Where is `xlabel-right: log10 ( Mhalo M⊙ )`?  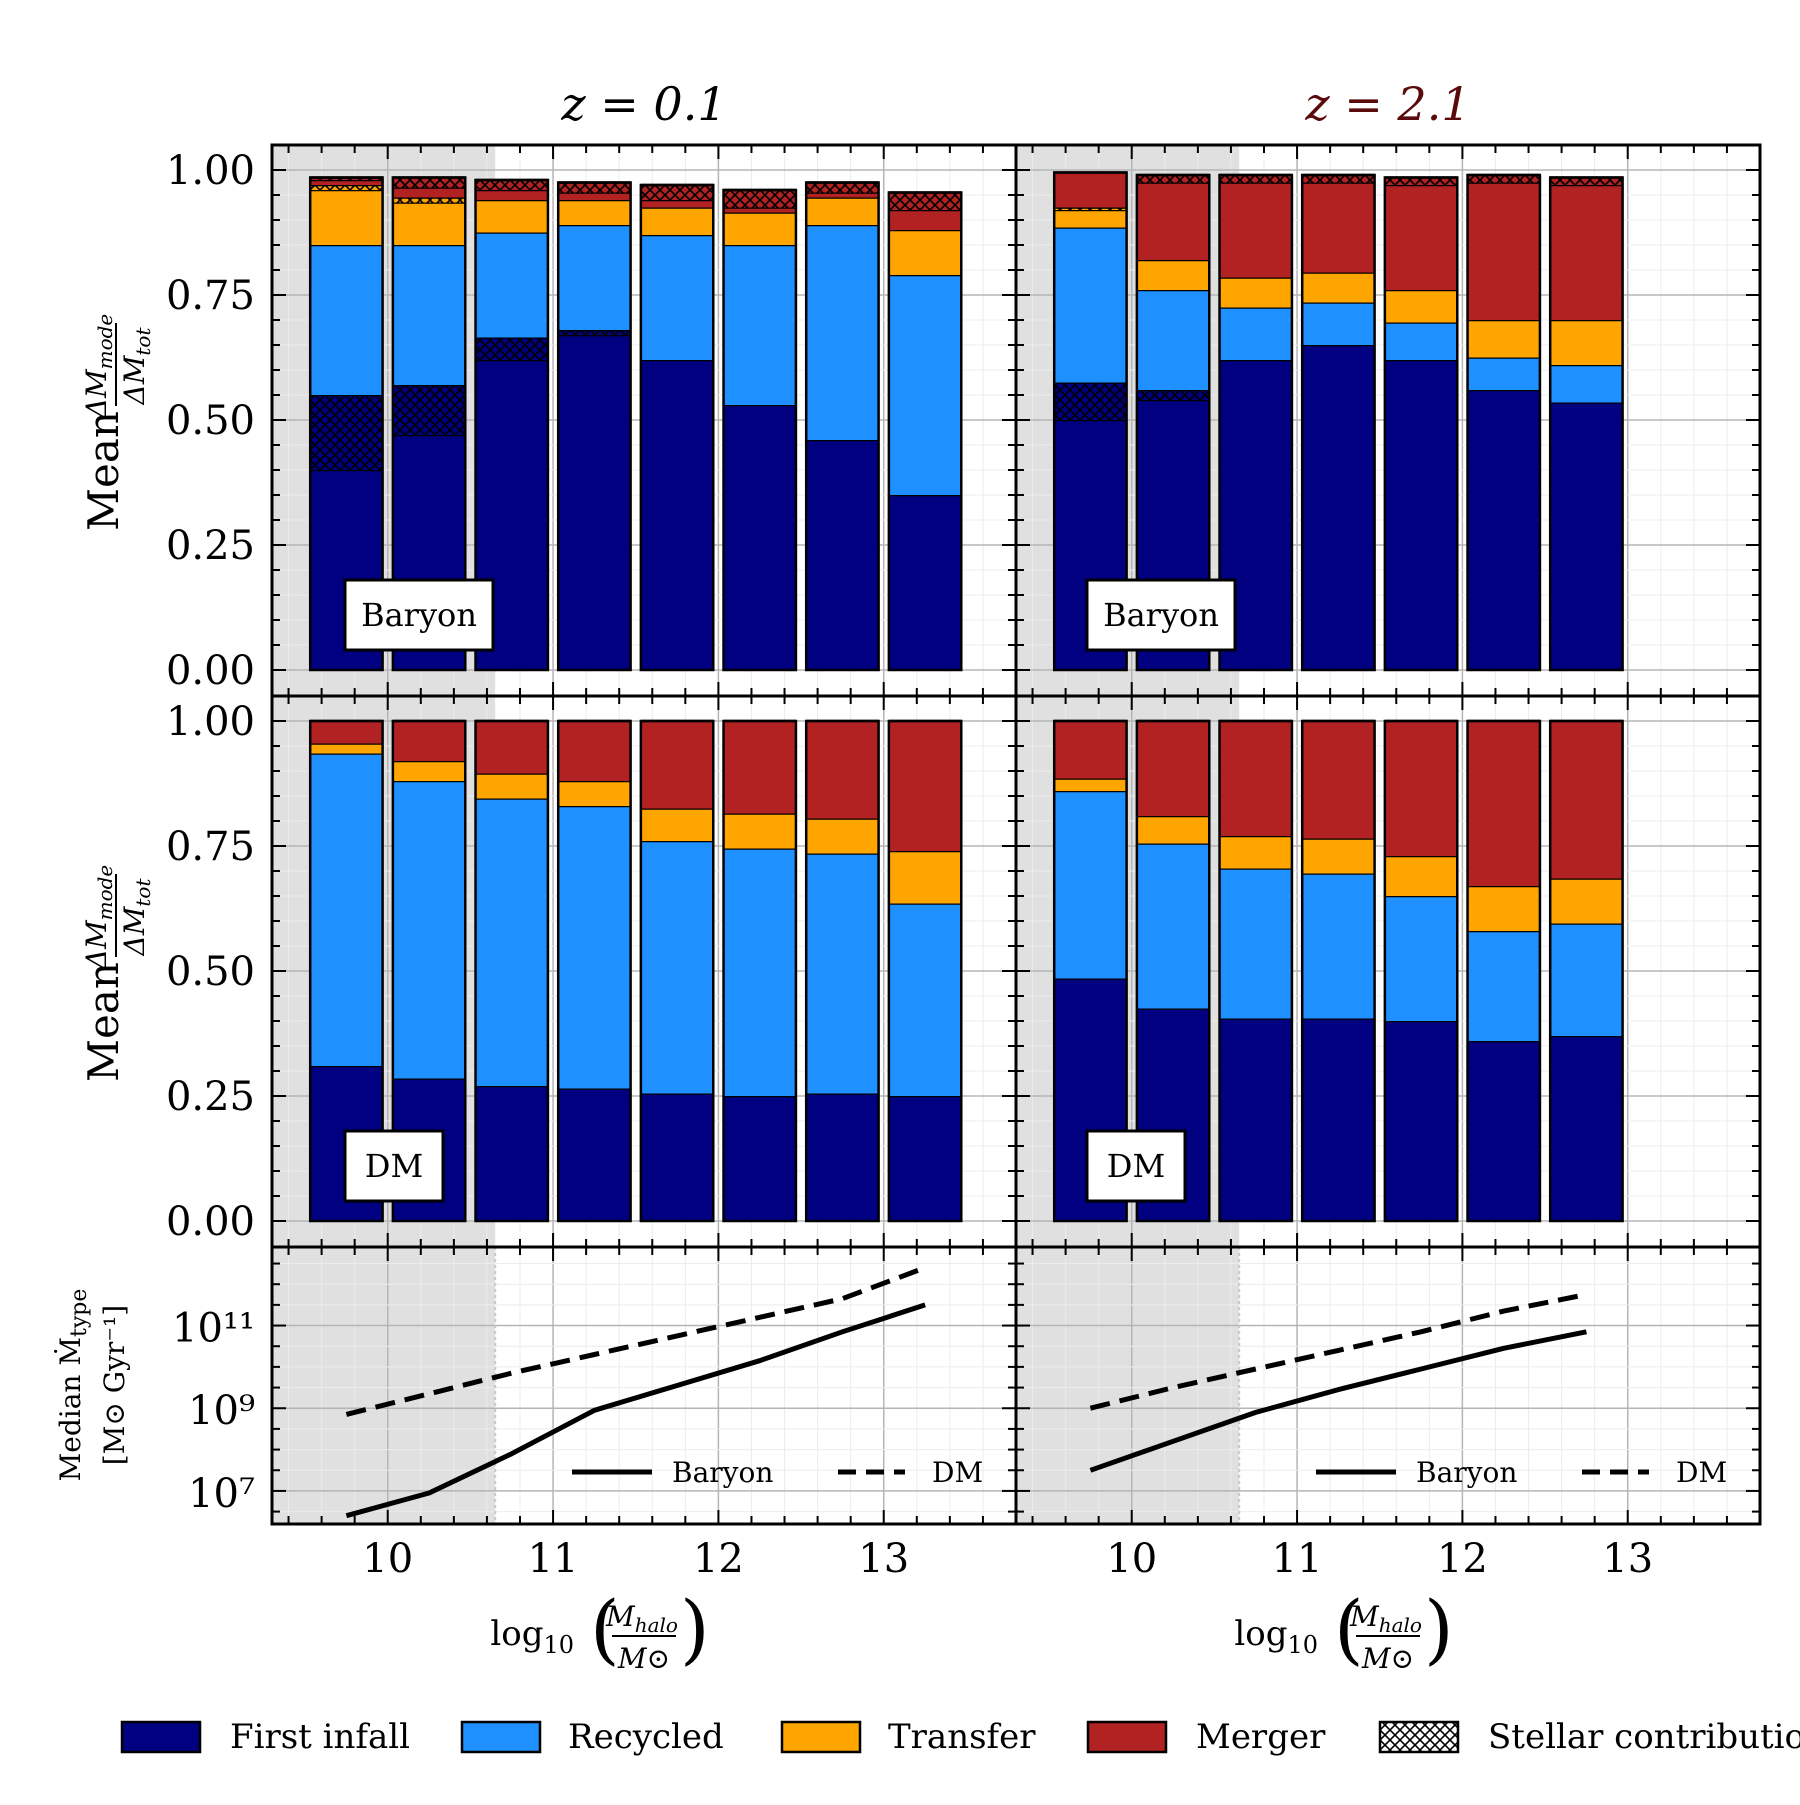 xlabel-right: log10 ( Mhalo M⊙ ) is located at coordinates (1343, 1629).